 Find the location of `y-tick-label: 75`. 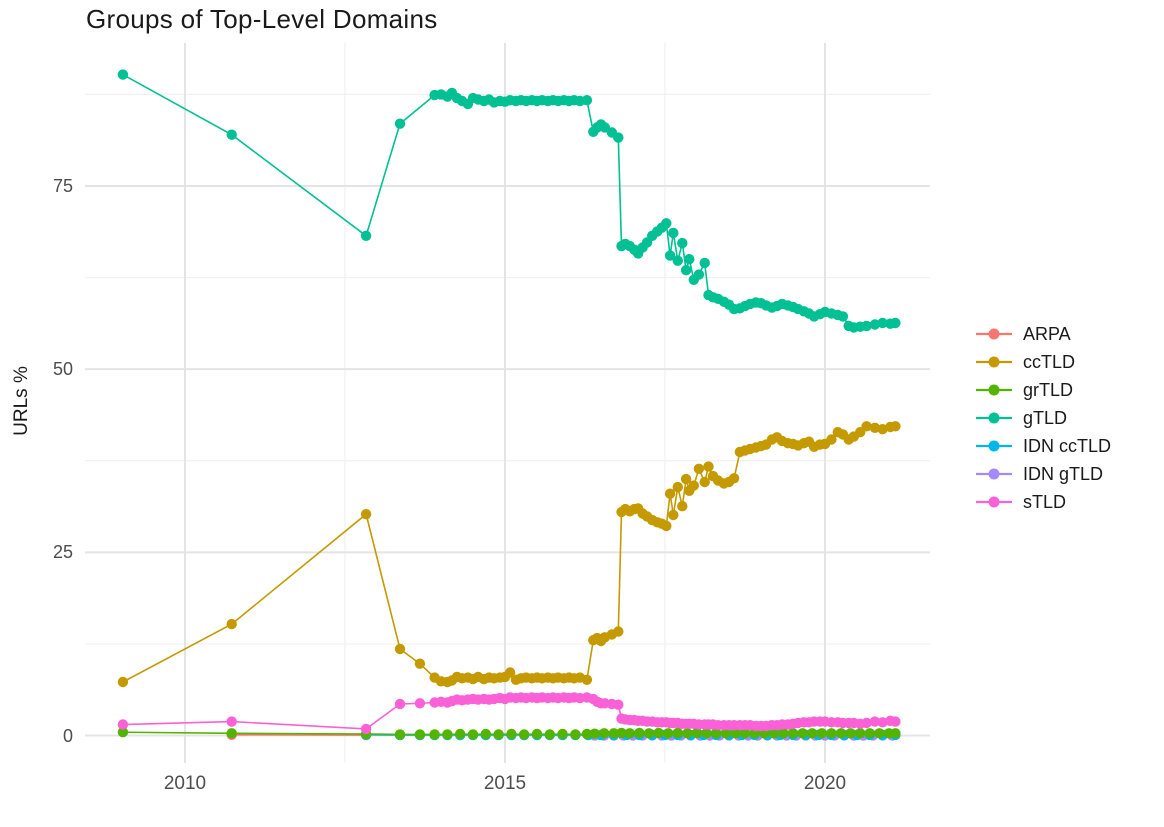

y-tick-label: 75 is located at coordinates (62, 185).